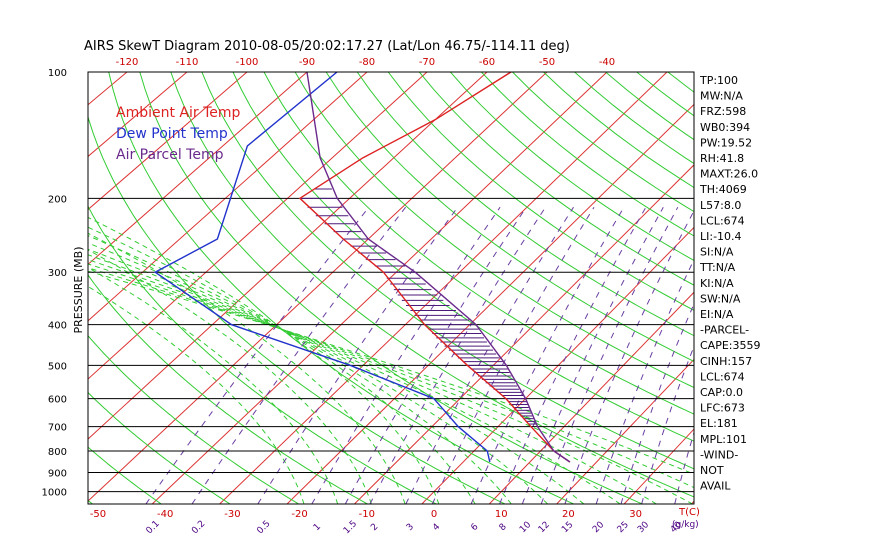 The height and width of the screenshot is (560, 870). What do you see at coordinates (187, 62) in the screenshot?
I see `top-temp-tick-label: -110` at bounding box center [187, 62].